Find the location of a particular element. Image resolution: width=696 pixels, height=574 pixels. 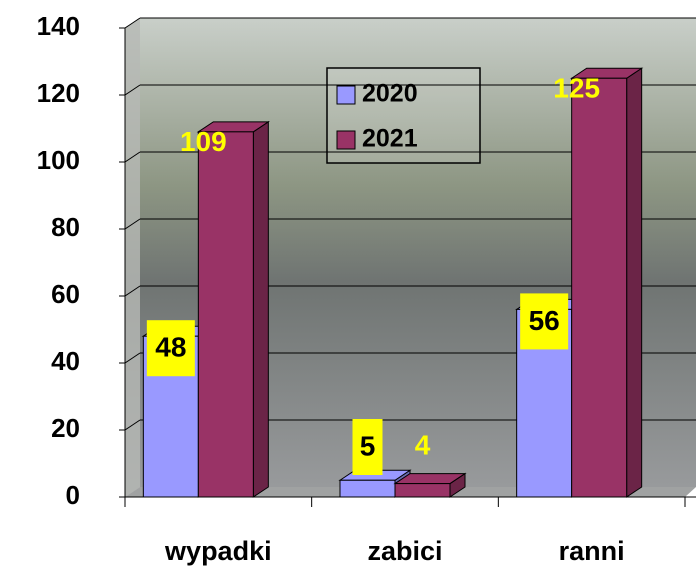

data-label: 4 is located at coordinates (423, 444).